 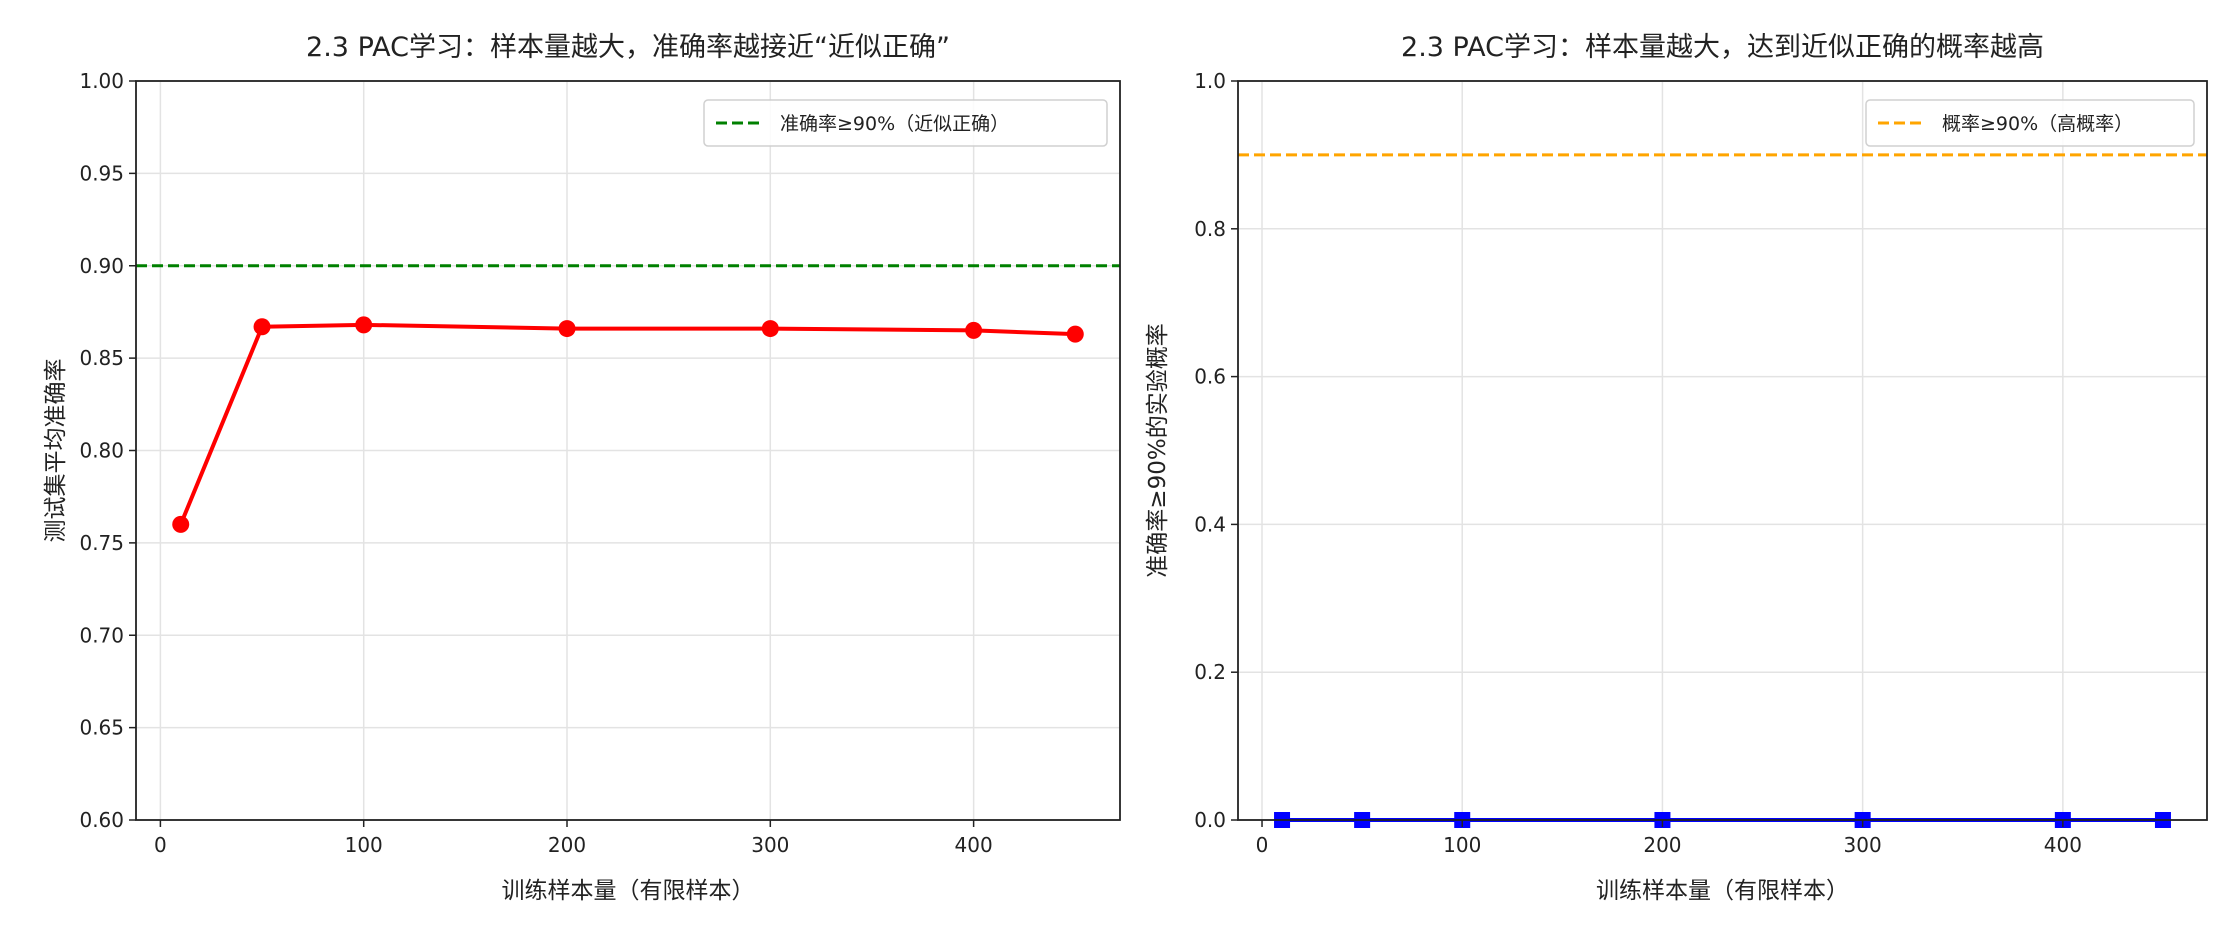 I want to click on y-tick-label: 0.0, so click(x=1210, y=820).